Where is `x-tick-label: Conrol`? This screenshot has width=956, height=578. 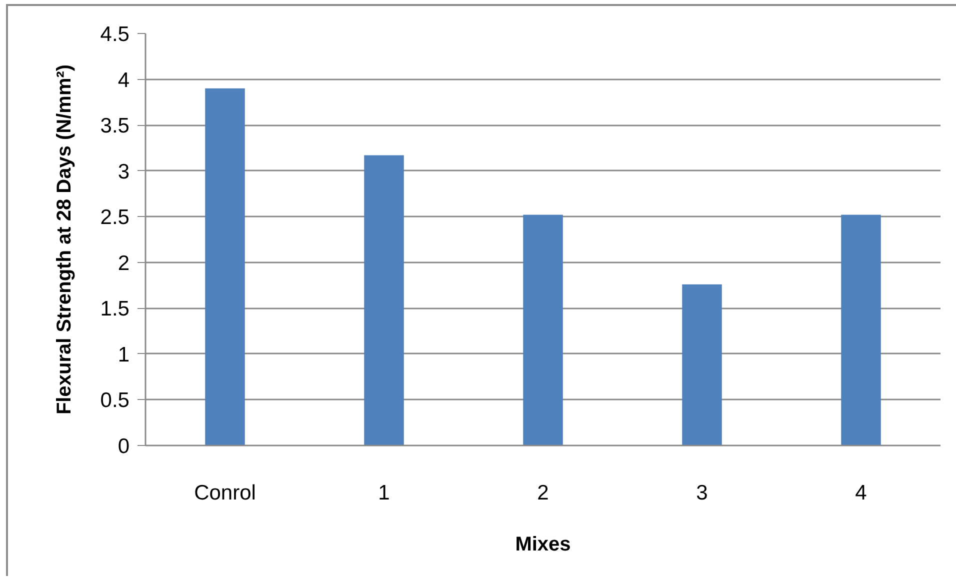 x-tick-label: Conrol is located at coordinates (225, 493).